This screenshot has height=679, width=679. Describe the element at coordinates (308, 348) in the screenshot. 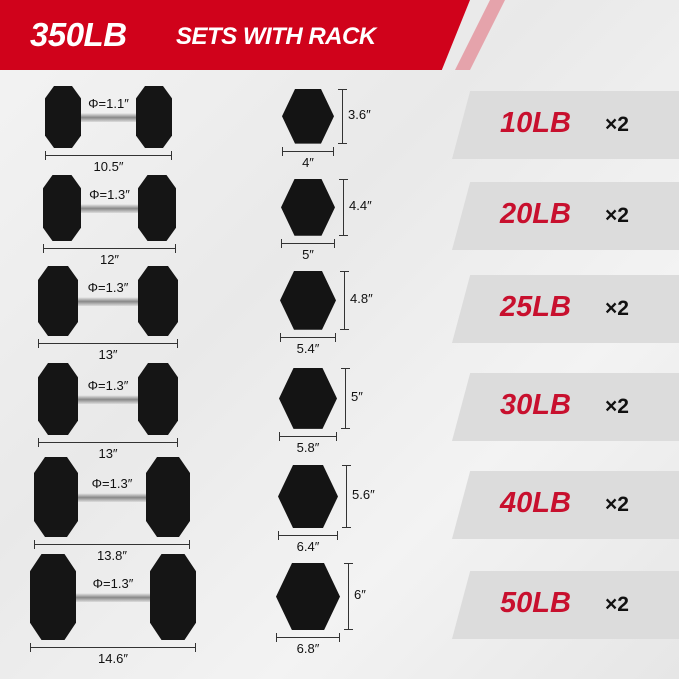

I see `hex-width: 5.4″` at that location.